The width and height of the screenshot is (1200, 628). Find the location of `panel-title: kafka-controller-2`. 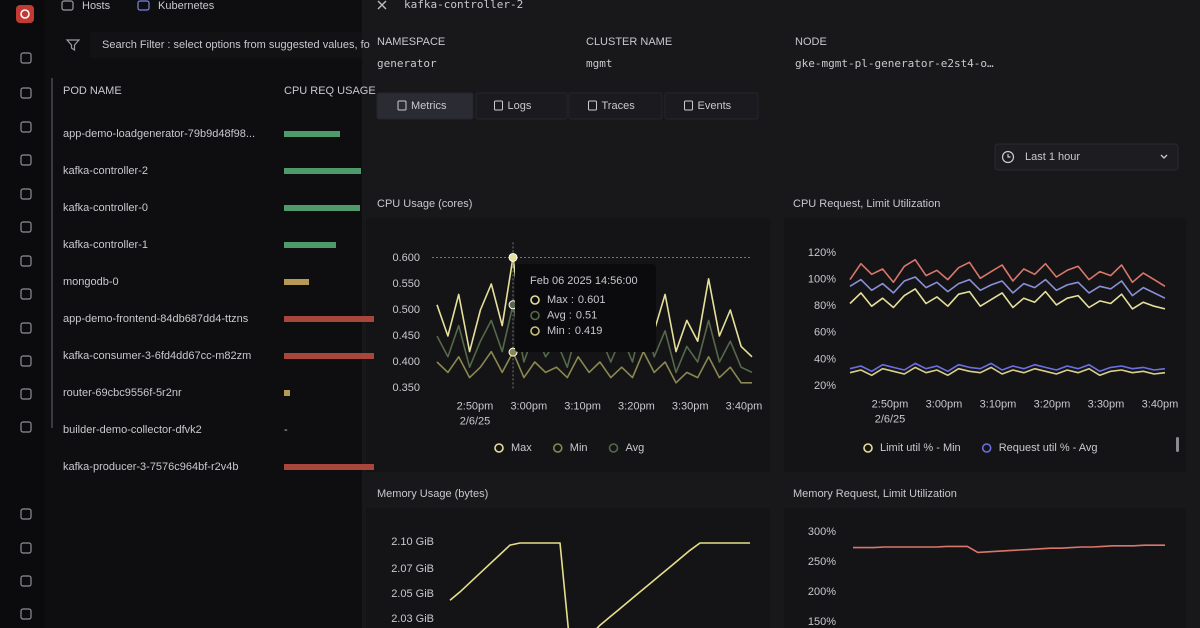

panel-title: kafka-controller-2 is located at coordinates (463, 5).